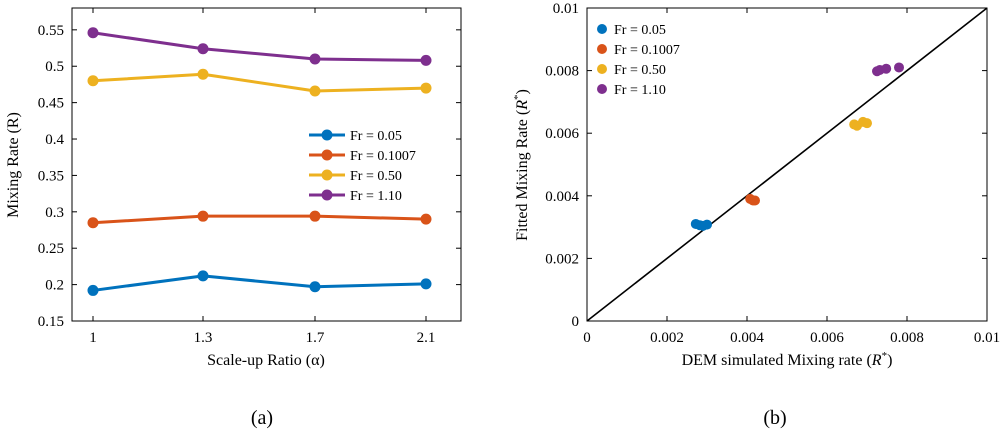  Describe the element at coordinates (522, 175) in the screenshot. I see `panel-b-y-label-prefix: Fitted Mixing Rate (` at that location.